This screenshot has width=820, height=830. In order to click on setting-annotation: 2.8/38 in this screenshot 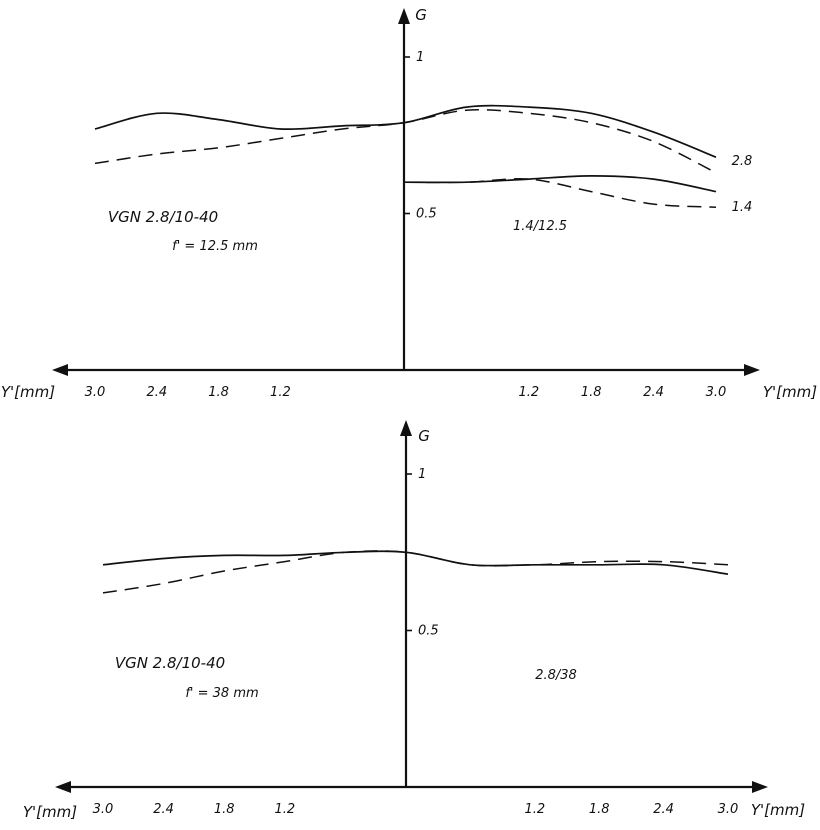, I will do `click(556, 675)`.